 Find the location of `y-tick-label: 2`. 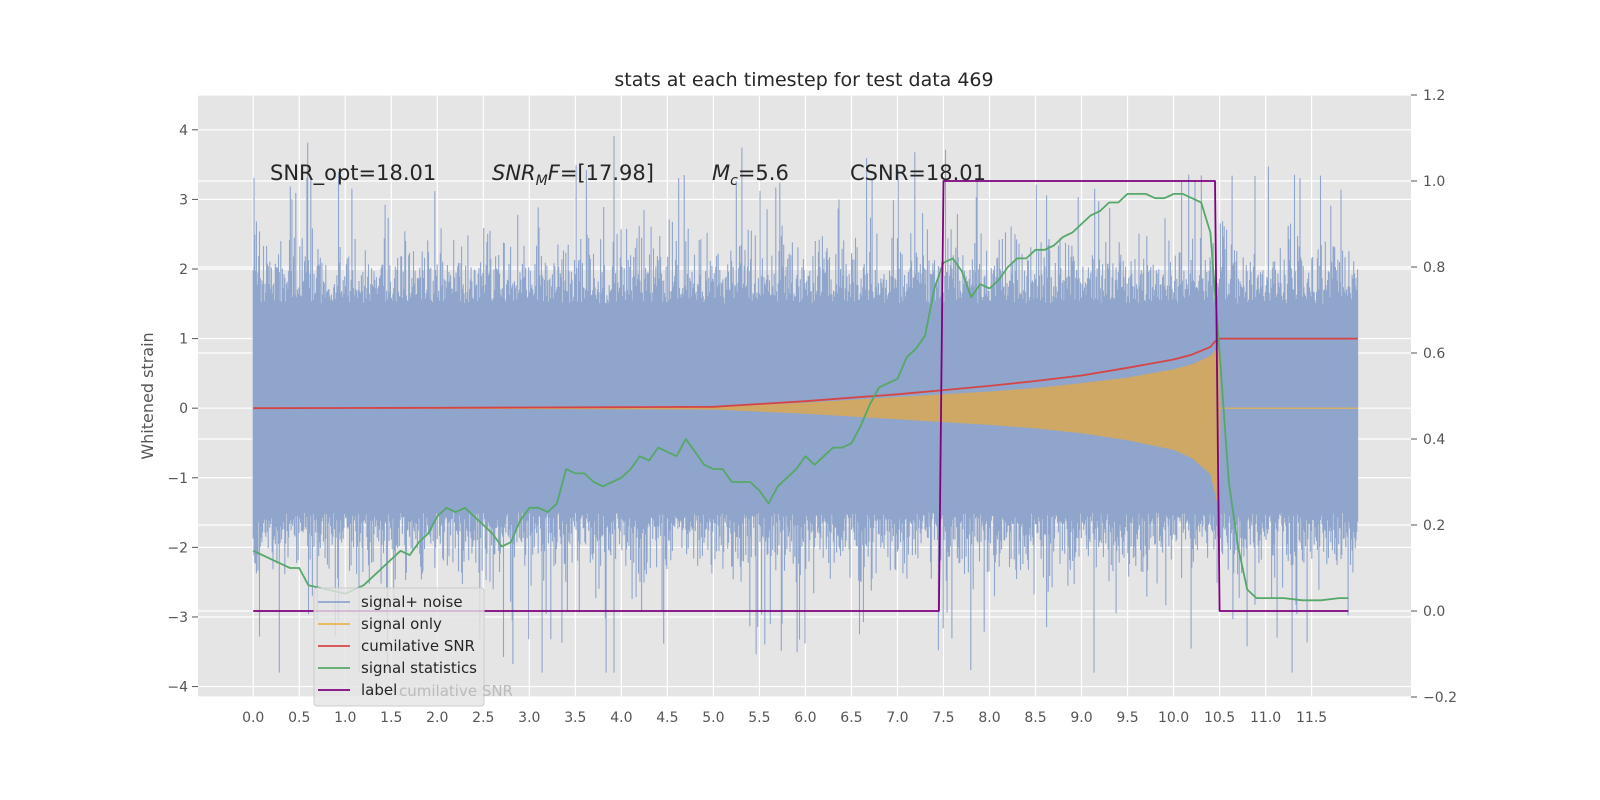

y-tick-label: 2 is located at coordinates (183, 270).